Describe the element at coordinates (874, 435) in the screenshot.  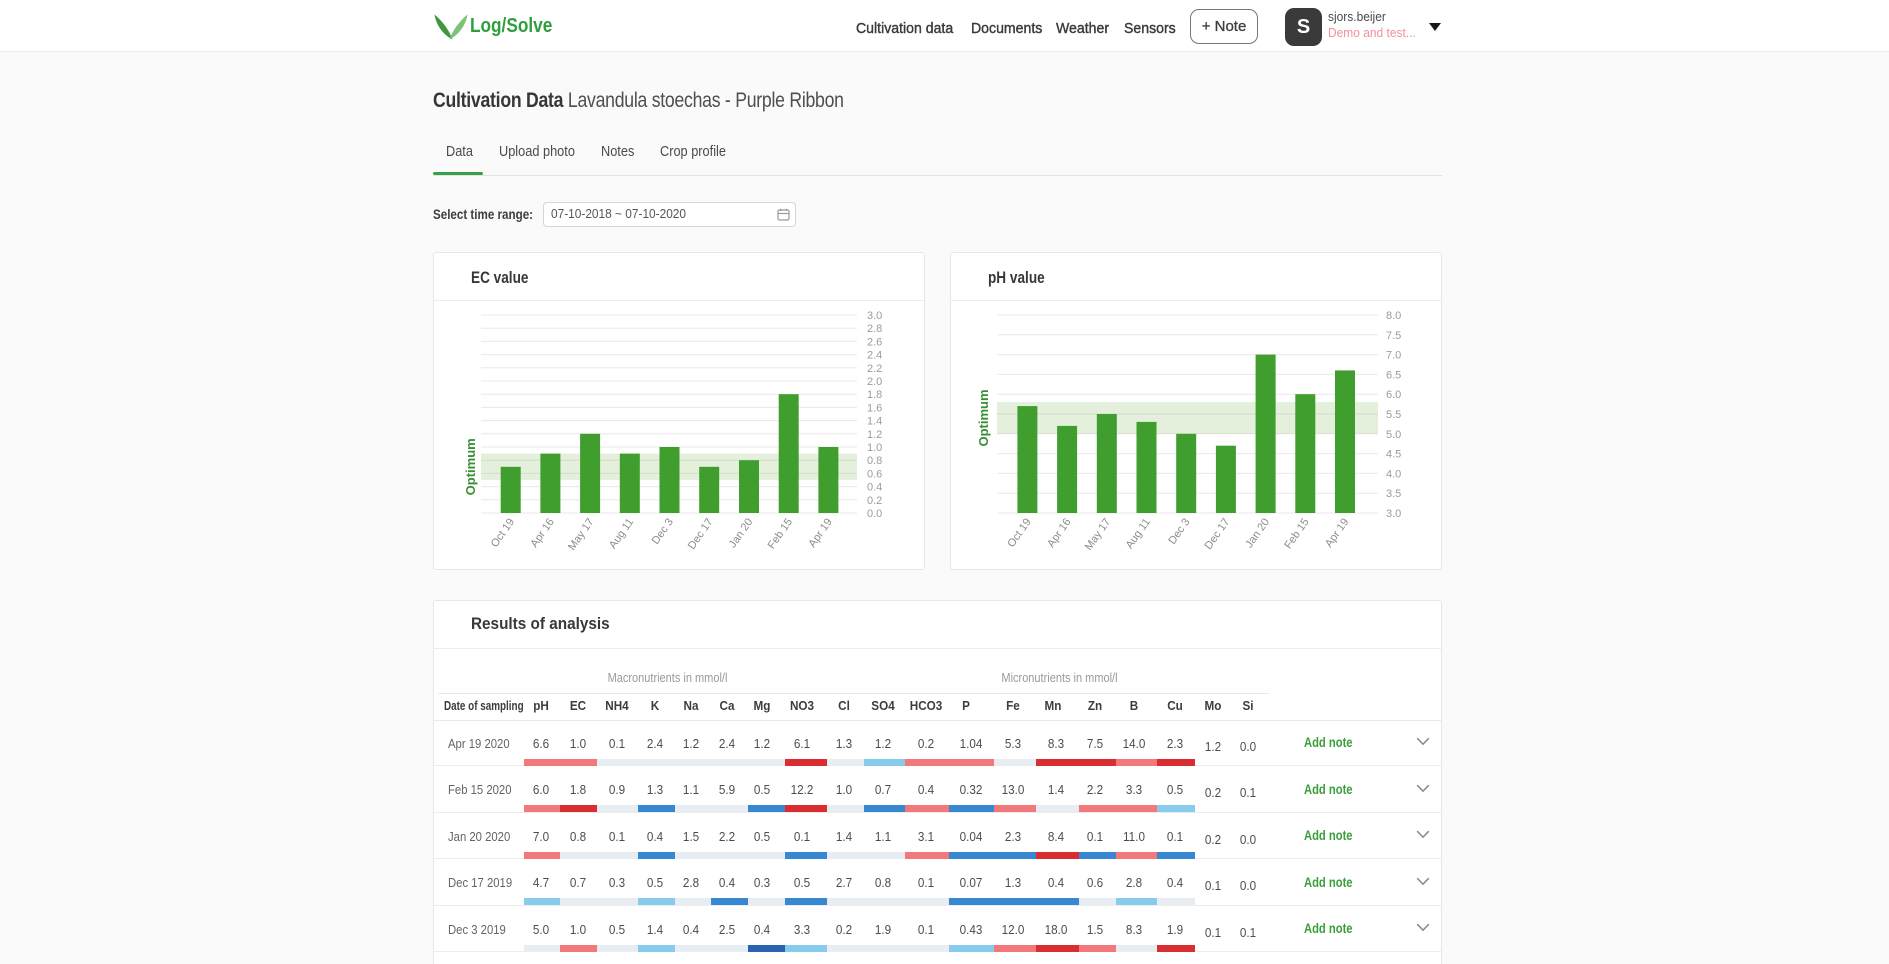
I see `svg-text: 1.2` at that location.